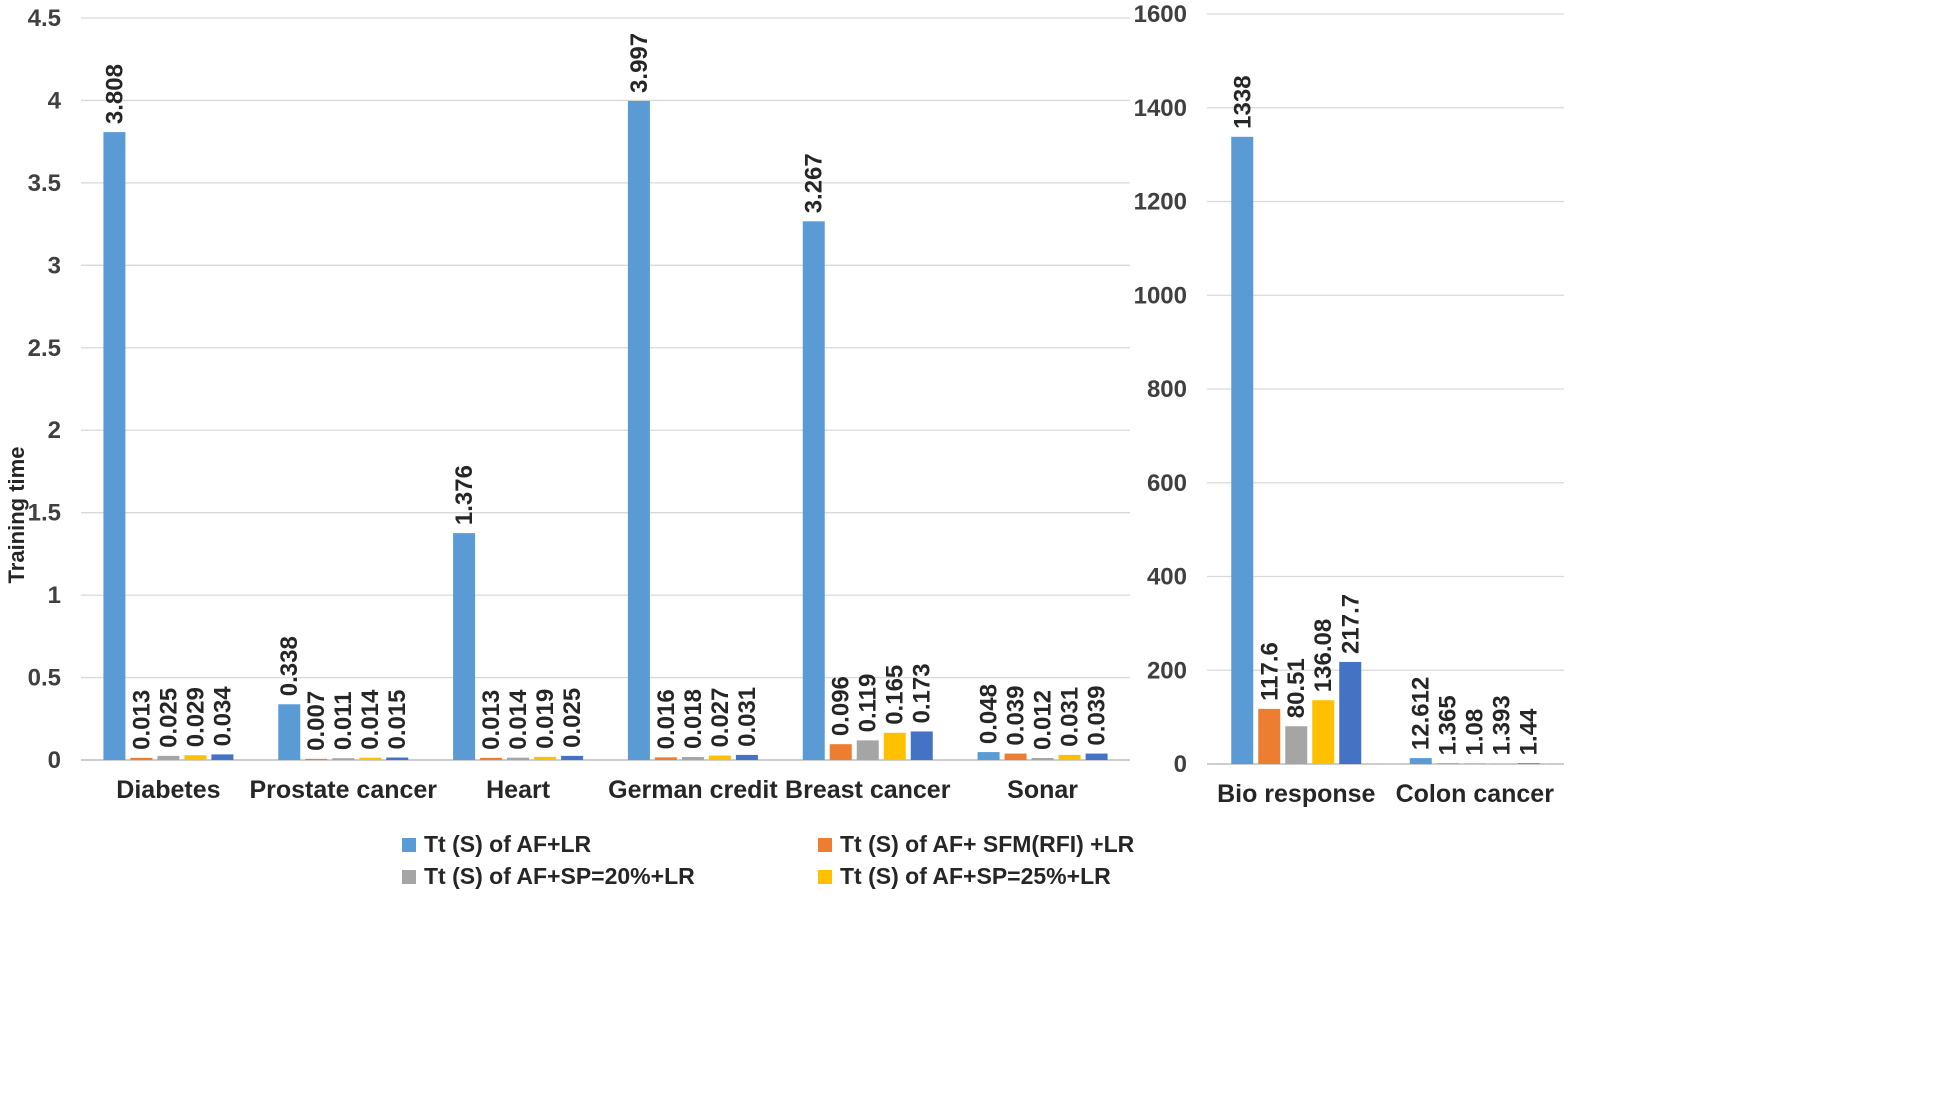 The height and width of the screenshot is (1117, 1950). I want to click on data-label-heart-s5: 0.025, so click(572, 718).